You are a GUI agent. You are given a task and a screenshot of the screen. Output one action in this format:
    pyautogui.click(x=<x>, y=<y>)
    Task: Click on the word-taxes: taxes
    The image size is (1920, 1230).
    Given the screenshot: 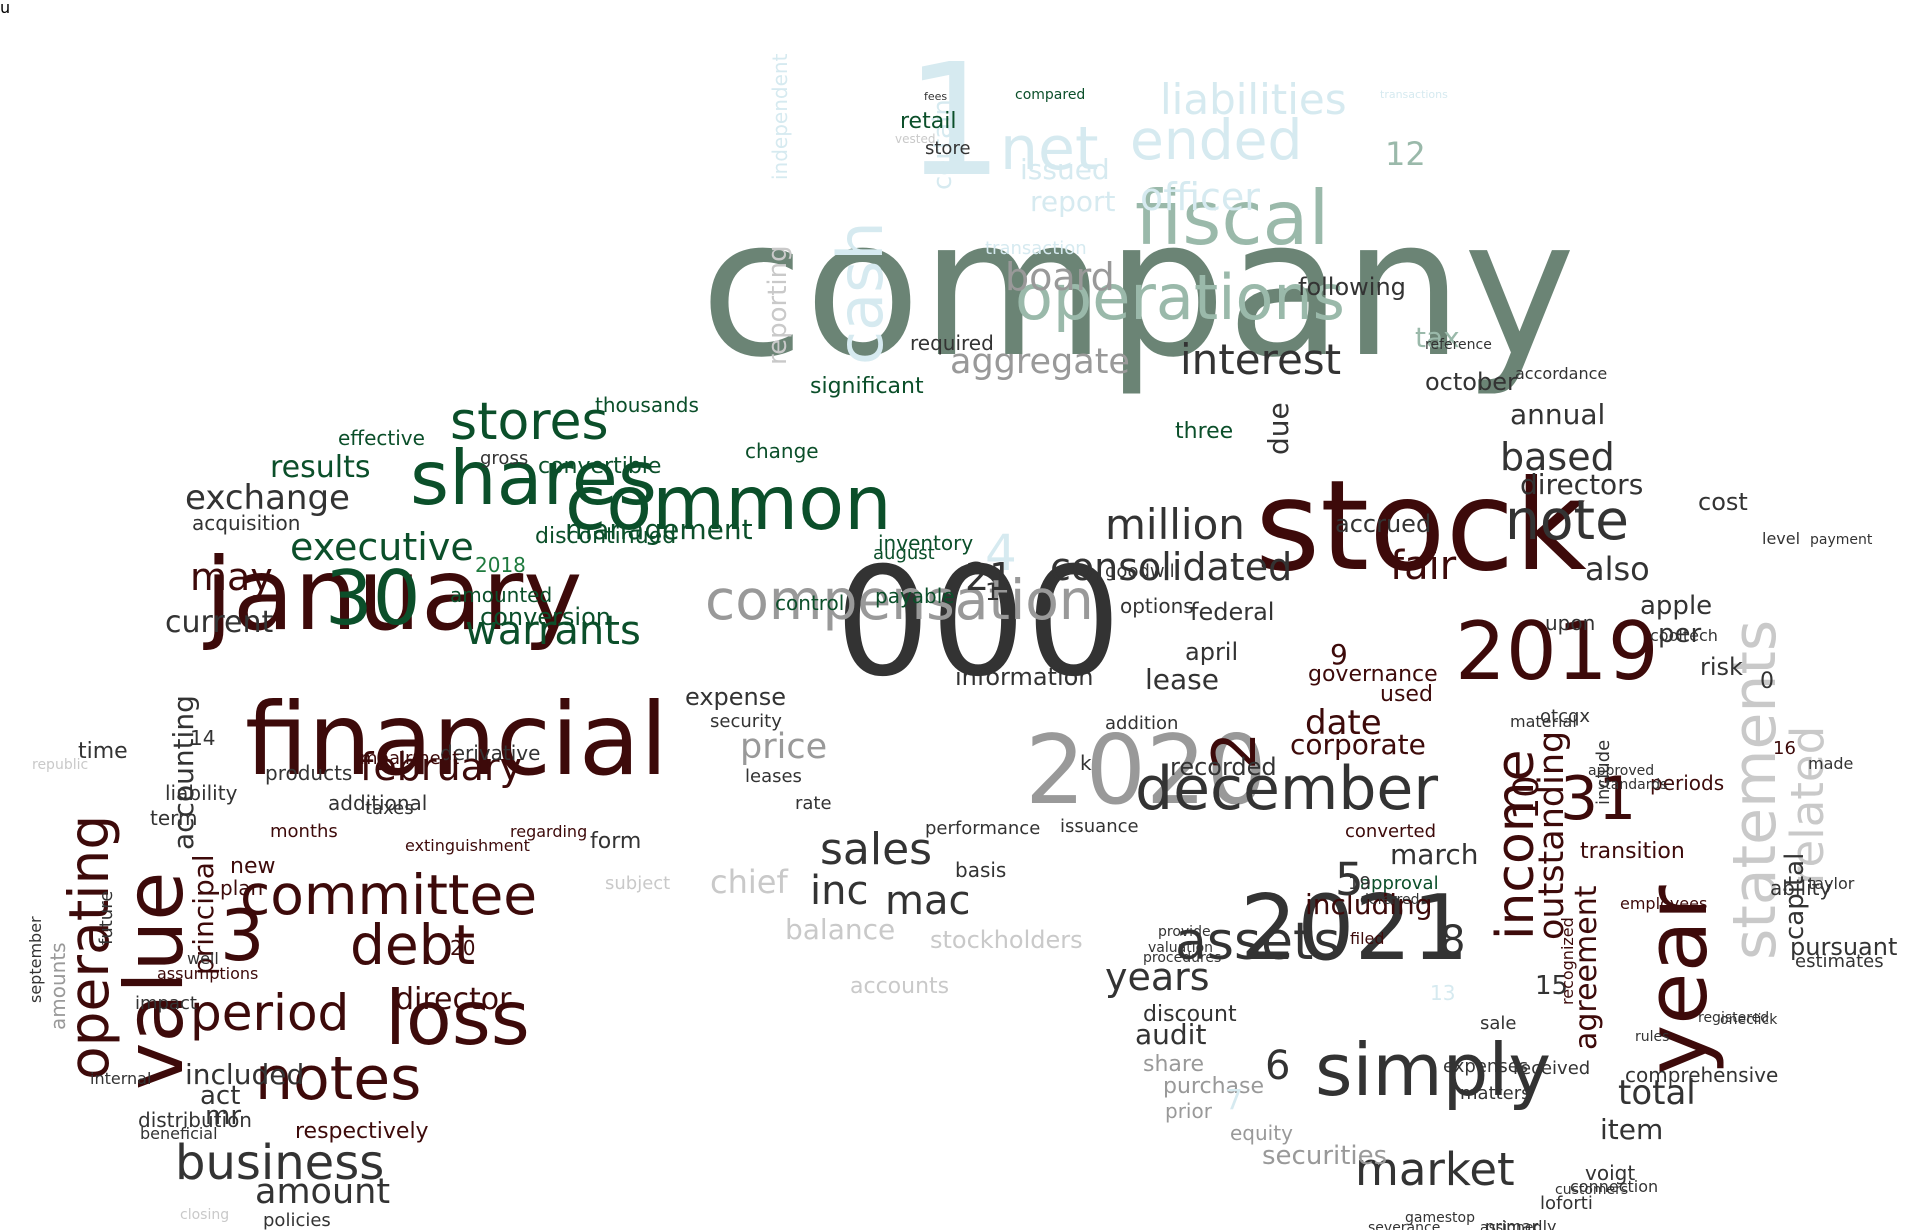 What is the action you would take?
    pyautogui.click(x=389, y=808)
    